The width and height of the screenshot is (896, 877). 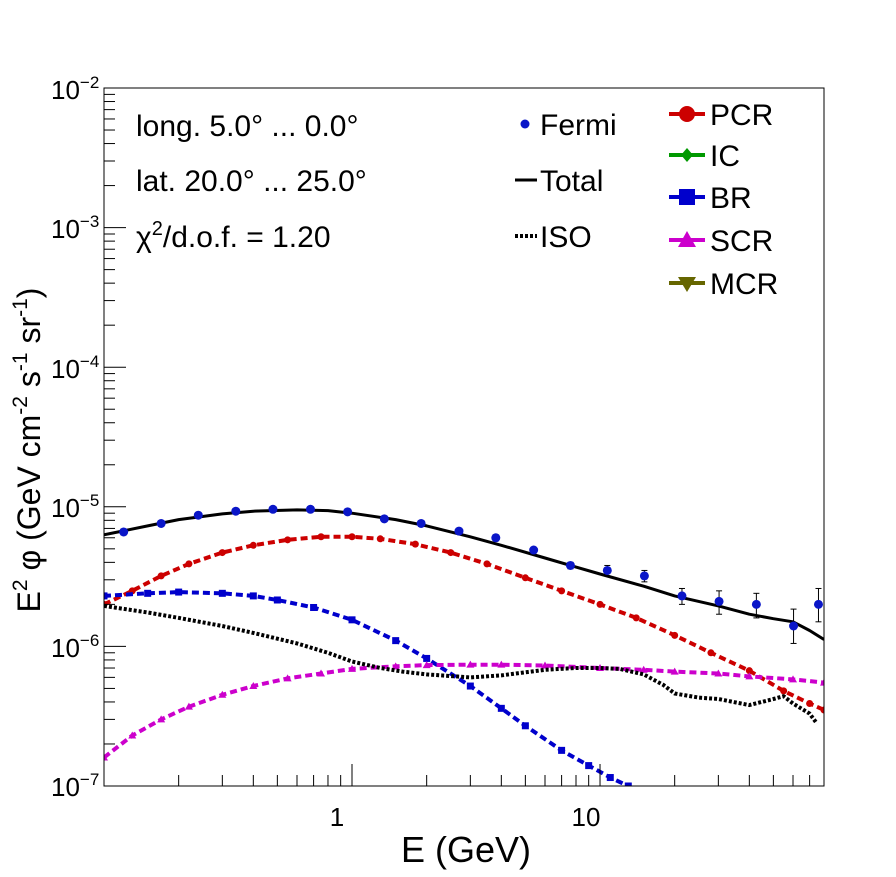 I want to click on x-tick-label-10: 10, so click(x=586, y=817).